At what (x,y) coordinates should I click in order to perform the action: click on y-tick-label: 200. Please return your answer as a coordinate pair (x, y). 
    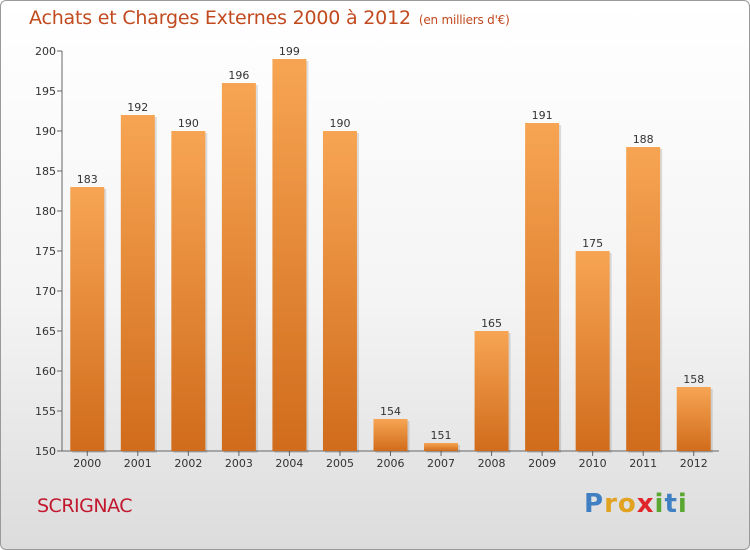
    Looking at the image, I should click on (45, 51).